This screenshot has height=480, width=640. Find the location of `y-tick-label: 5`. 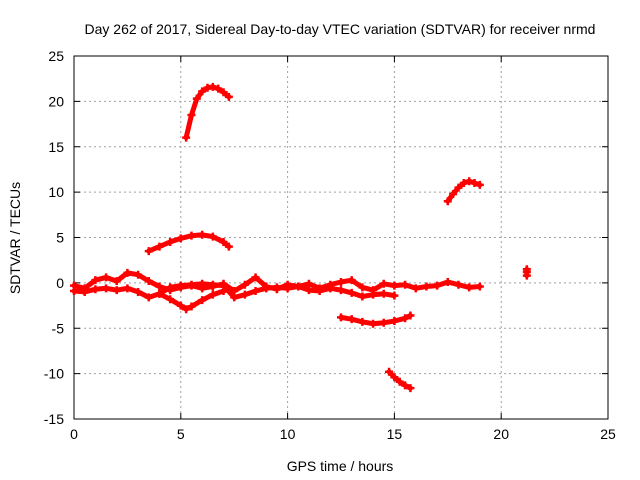

y-tick-label: 5 is located at coordinates (60, 238).